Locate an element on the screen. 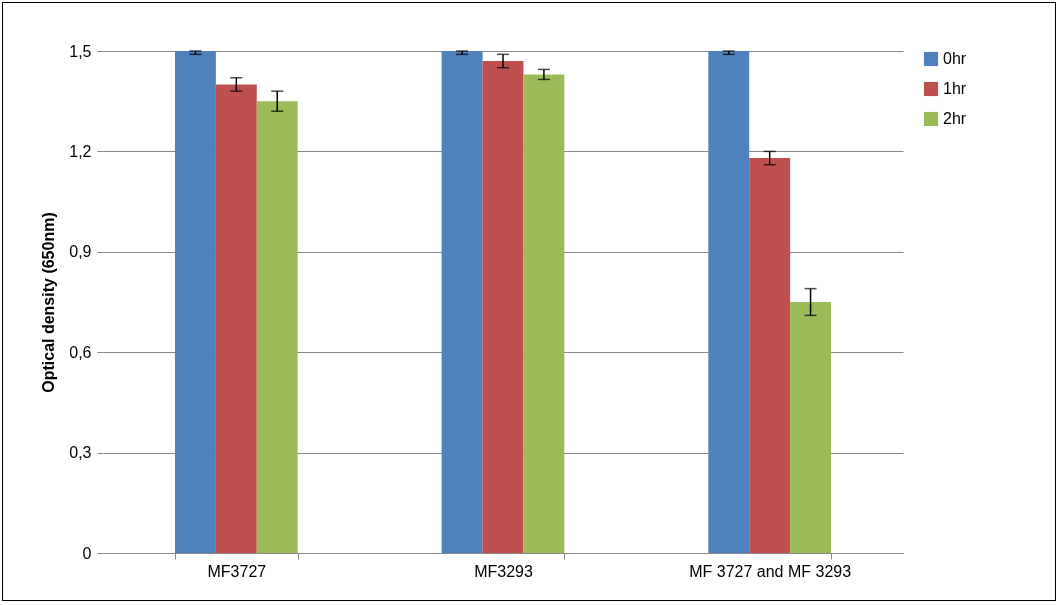  y-axis-title: Optical density (650nm) is located at coordinates (49, 302).